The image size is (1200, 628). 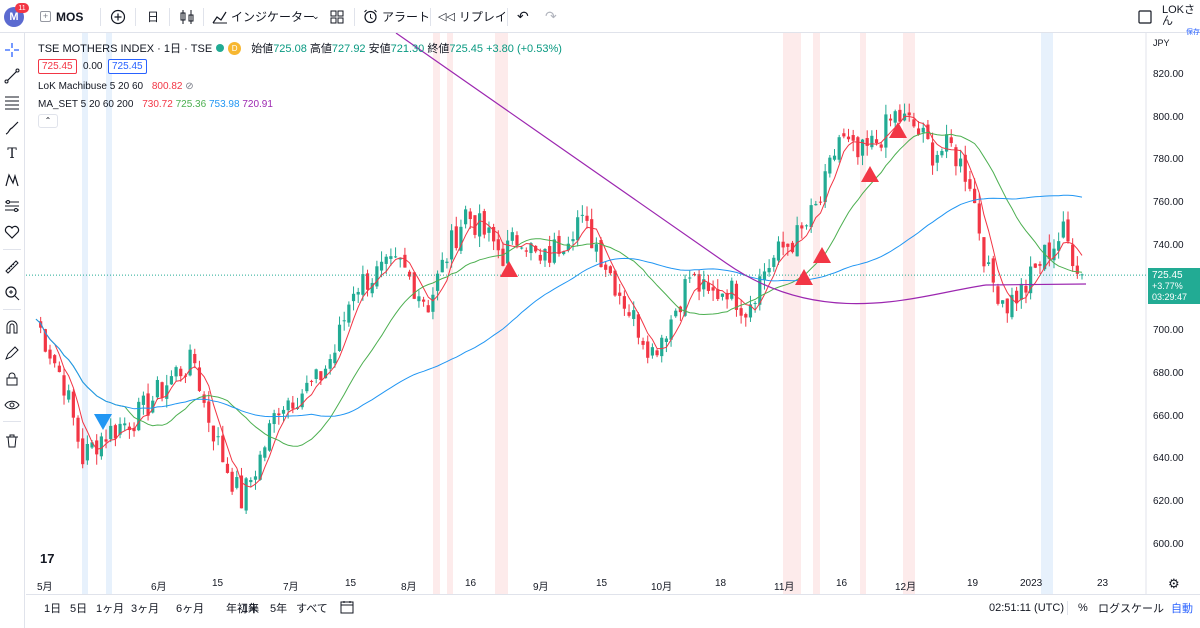 What do you see at coordinates (1131, 609) in the screenshot?
I see `log-scale-toggle: ログスケール` at bounding box center [1131, 609].